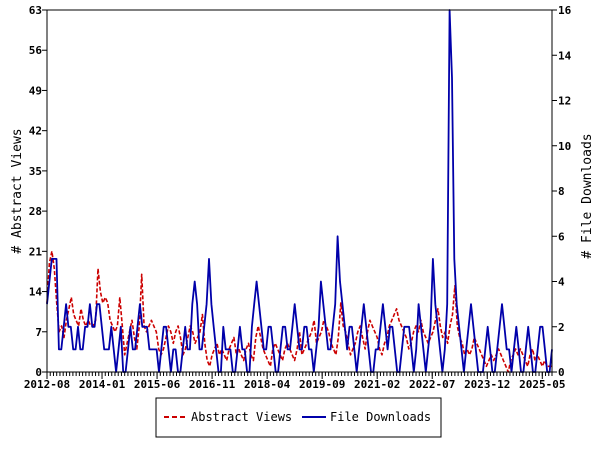 This screenshot has width=600, height=450. I want to click on legend: Abstract Views File Downloads, so click(298, 417).